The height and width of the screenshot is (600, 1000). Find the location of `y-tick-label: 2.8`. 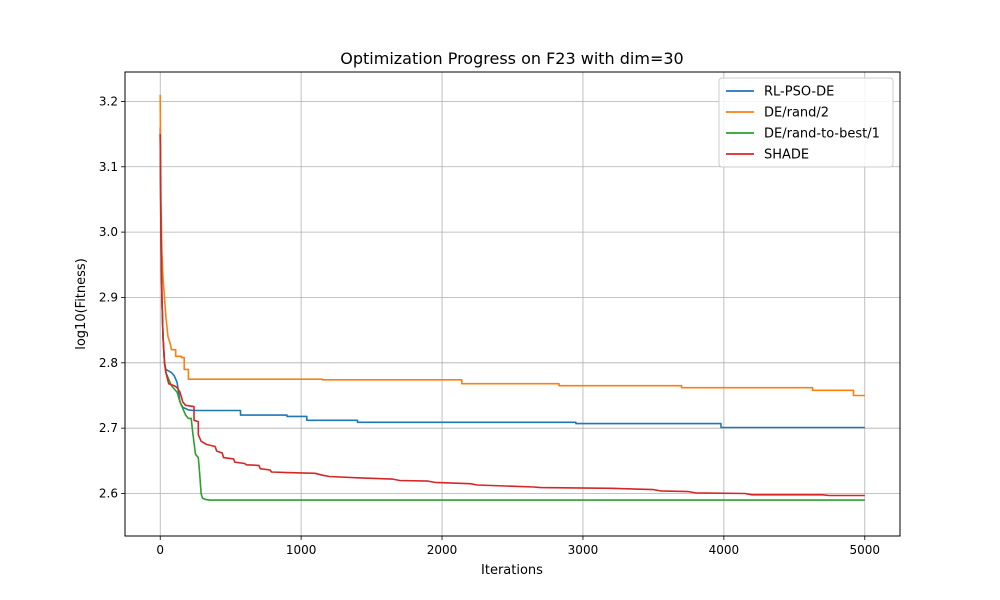

y-tick-label: 2.8 is located at coordinates (108, 363).